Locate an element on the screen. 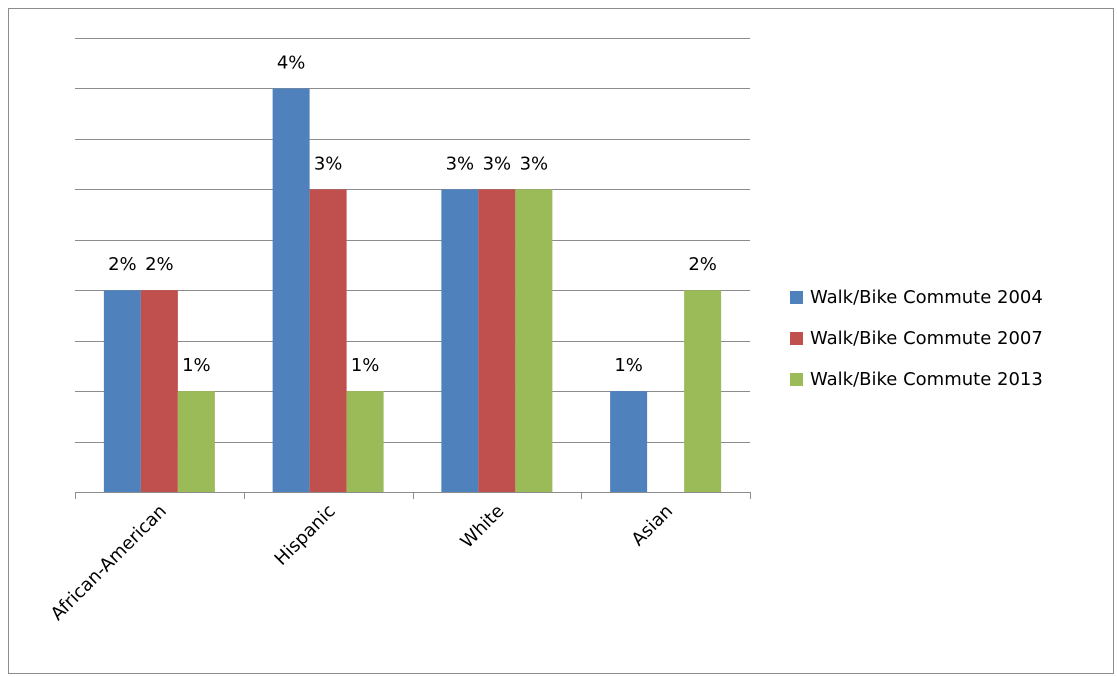 The height and width of the screenshot is (677, 1117). legend-label: Walk/Bike Commute 2007 is located at coordinates (926, 338).